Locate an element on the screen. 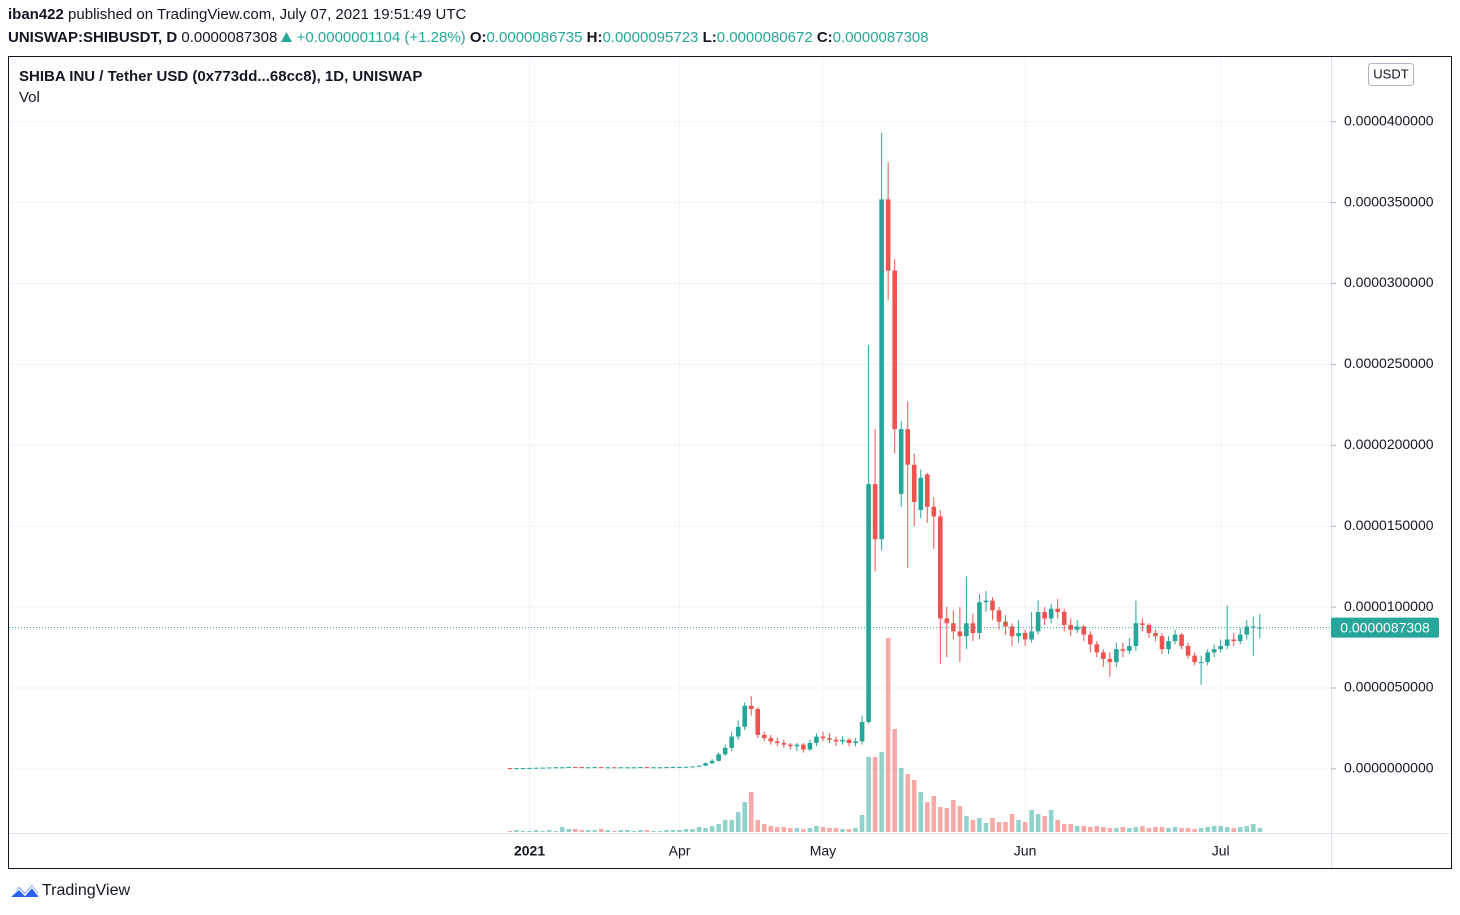  last: 0.0000087308 is located at coordinates (229, 37).